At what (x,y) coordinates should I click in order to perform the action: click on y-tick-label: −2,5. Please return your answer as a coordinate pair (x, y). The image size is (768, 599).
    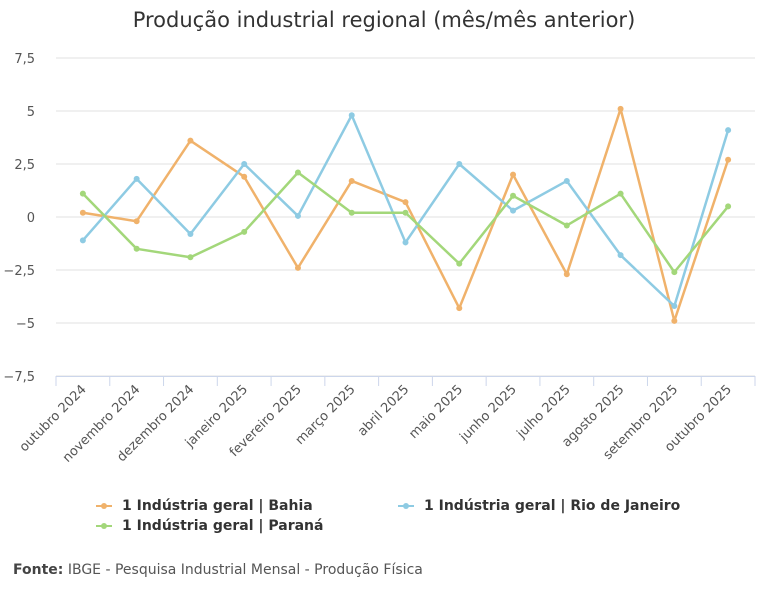
    Looking at the image, I should click on (19, 271).